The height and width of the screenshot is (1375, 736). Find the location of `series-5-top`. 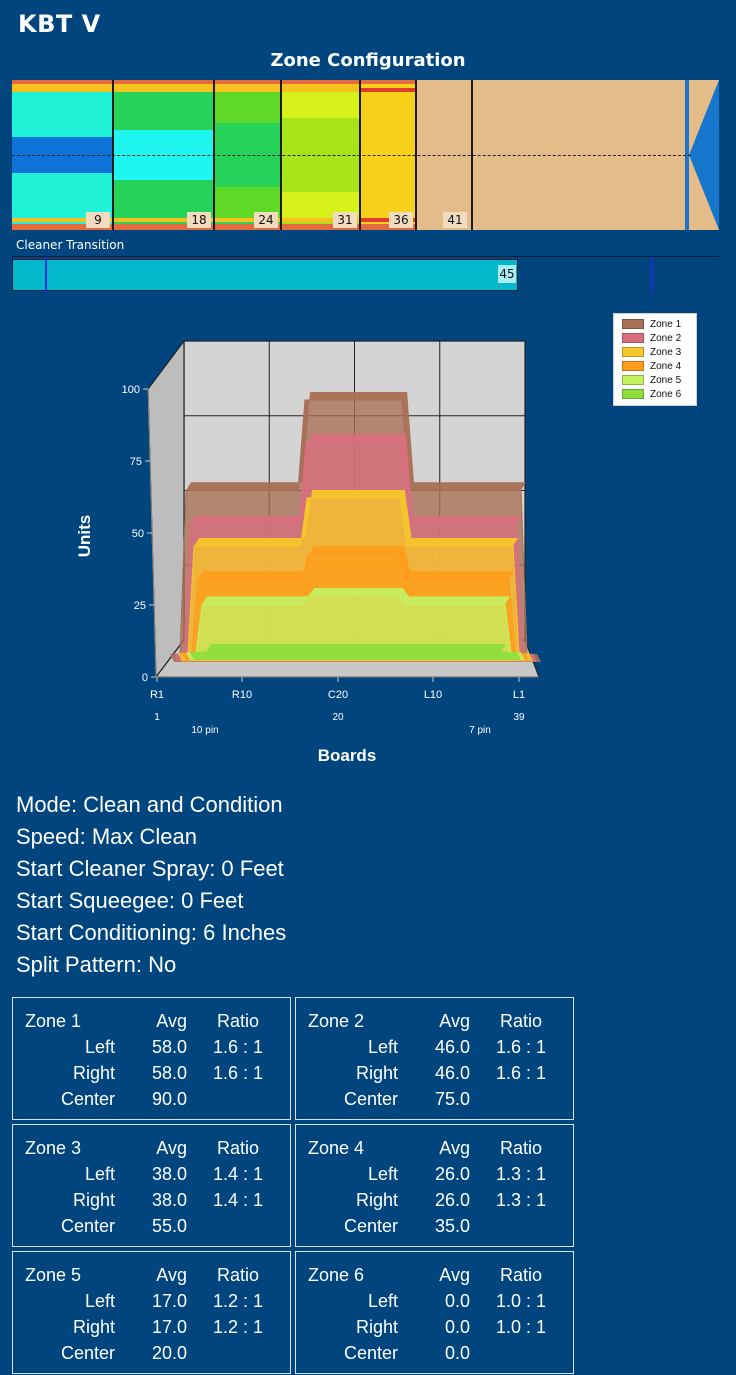

series-5-top is located at coordinates (356, 596).